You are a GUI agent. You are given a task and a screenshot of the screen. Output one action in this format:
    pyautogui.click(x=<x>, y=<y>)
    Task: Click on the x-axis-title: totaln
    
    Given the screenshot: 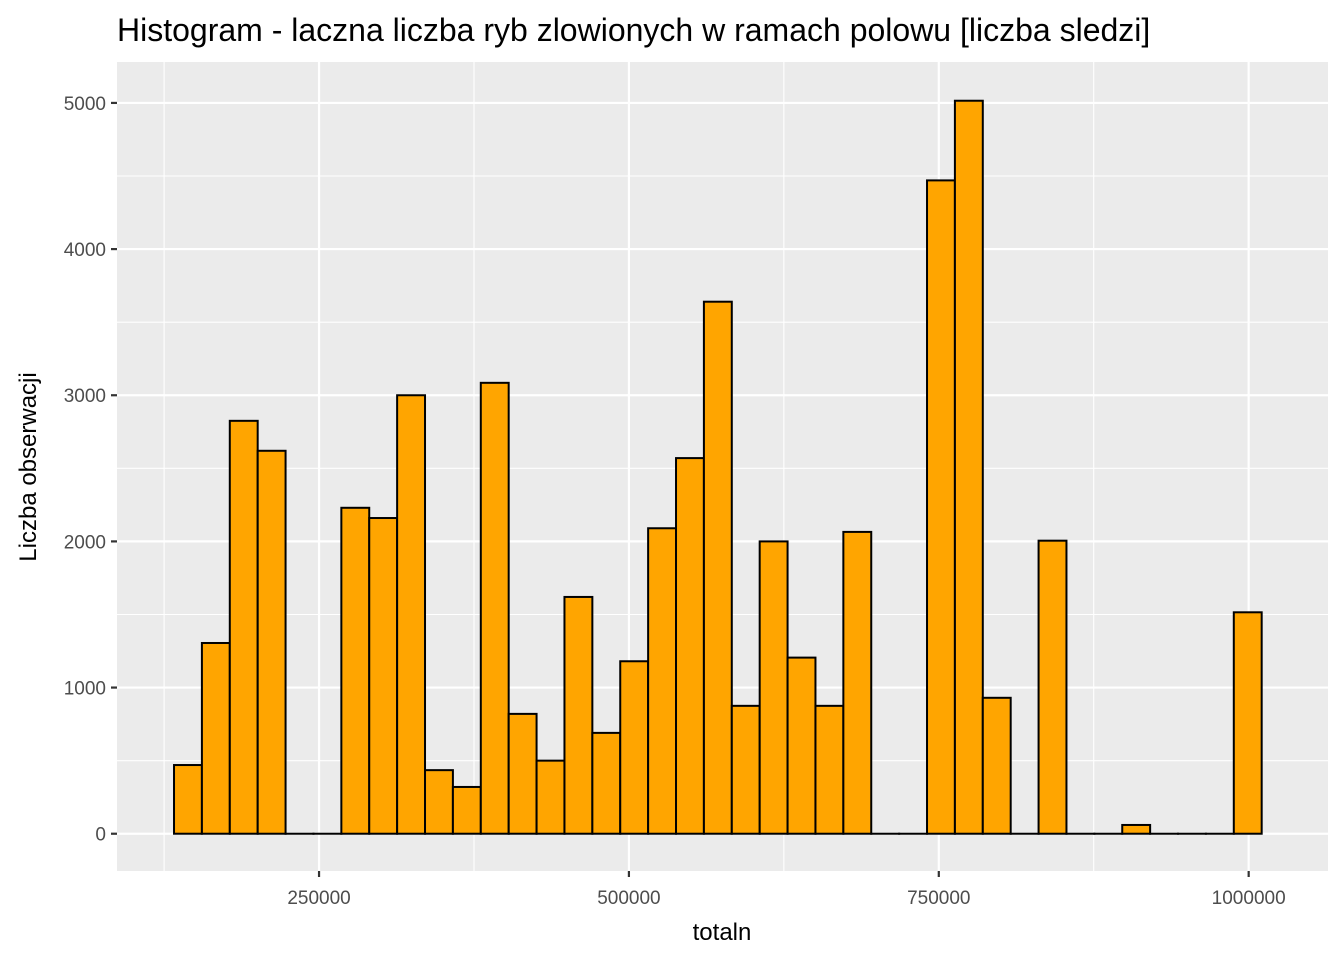 What is the action you would take?
    pyautogui.click(x=722, y=932)
    